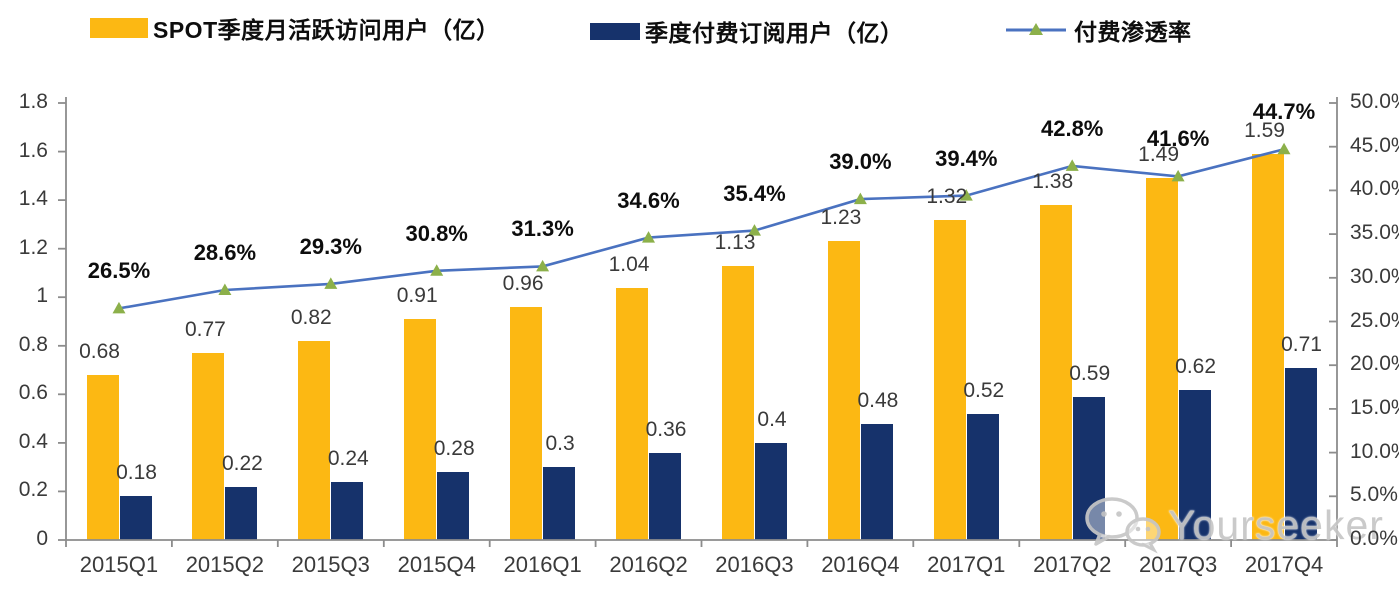 Image resolution: width=1399 pixels, height=596 pixels. I want to click on watermark-text: Yourseeker, so click(1276, 524).